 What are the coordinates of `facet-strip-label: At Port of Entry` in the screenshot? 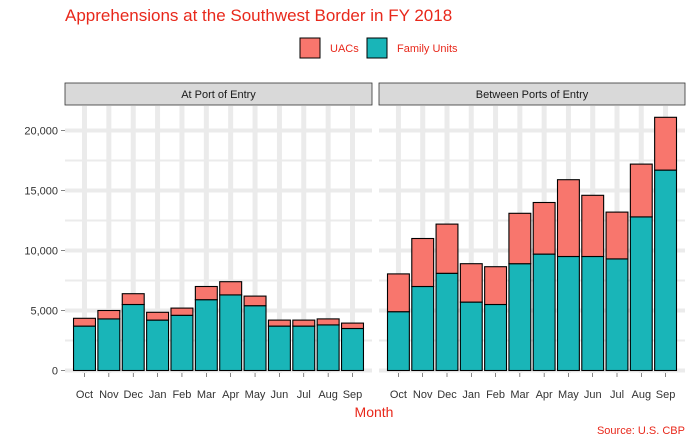 It's located at (218, 95).